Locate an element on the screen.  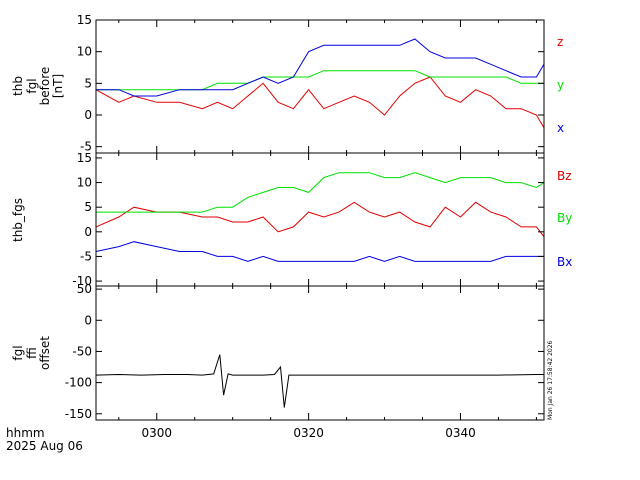
panel-3-ylabel-line-2: ffi is located at coordinates (32, 353).